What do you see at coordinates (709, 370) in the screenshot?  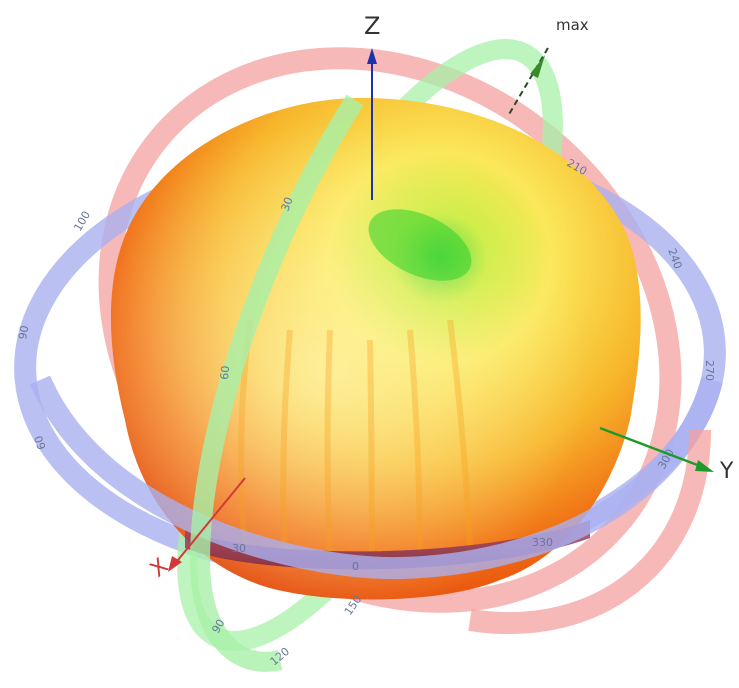 I see `blue-tick-label: 270` at bounding box center [709, 370].